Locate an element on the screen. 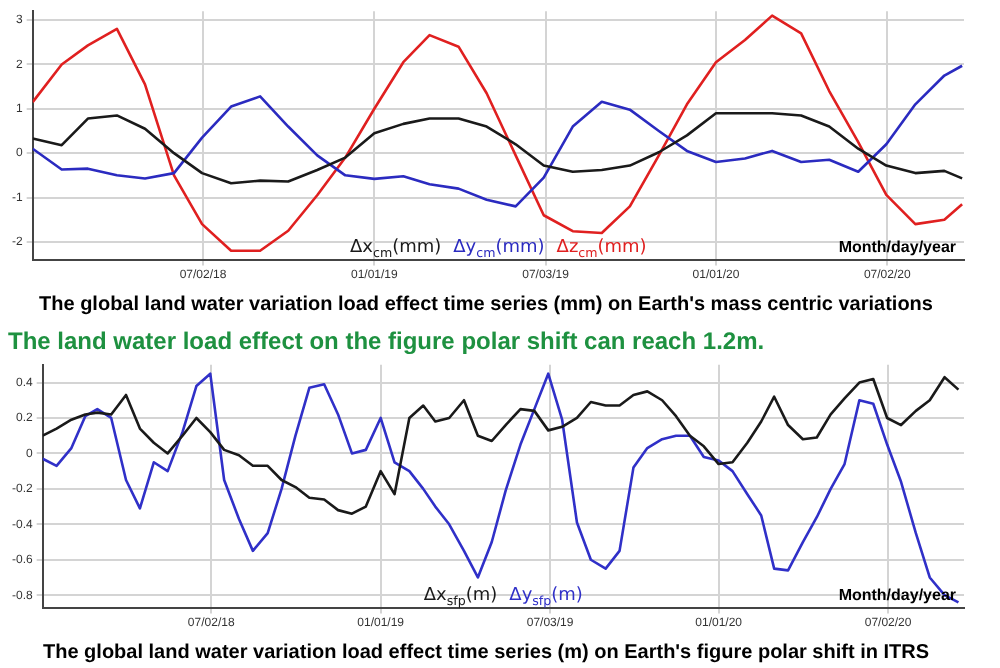  x-axis-title: Month/day/year is located at coordinates (897, 246).